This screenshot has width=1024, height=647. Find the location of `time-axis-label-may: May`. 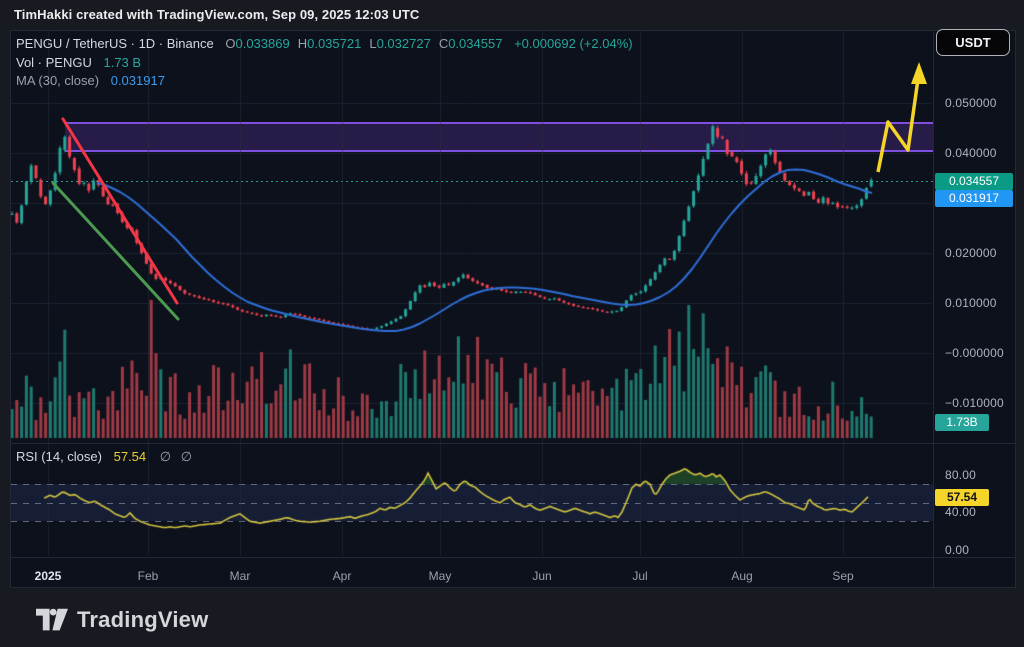

time-axis-label-may: May is located at coordinates (440, 576).